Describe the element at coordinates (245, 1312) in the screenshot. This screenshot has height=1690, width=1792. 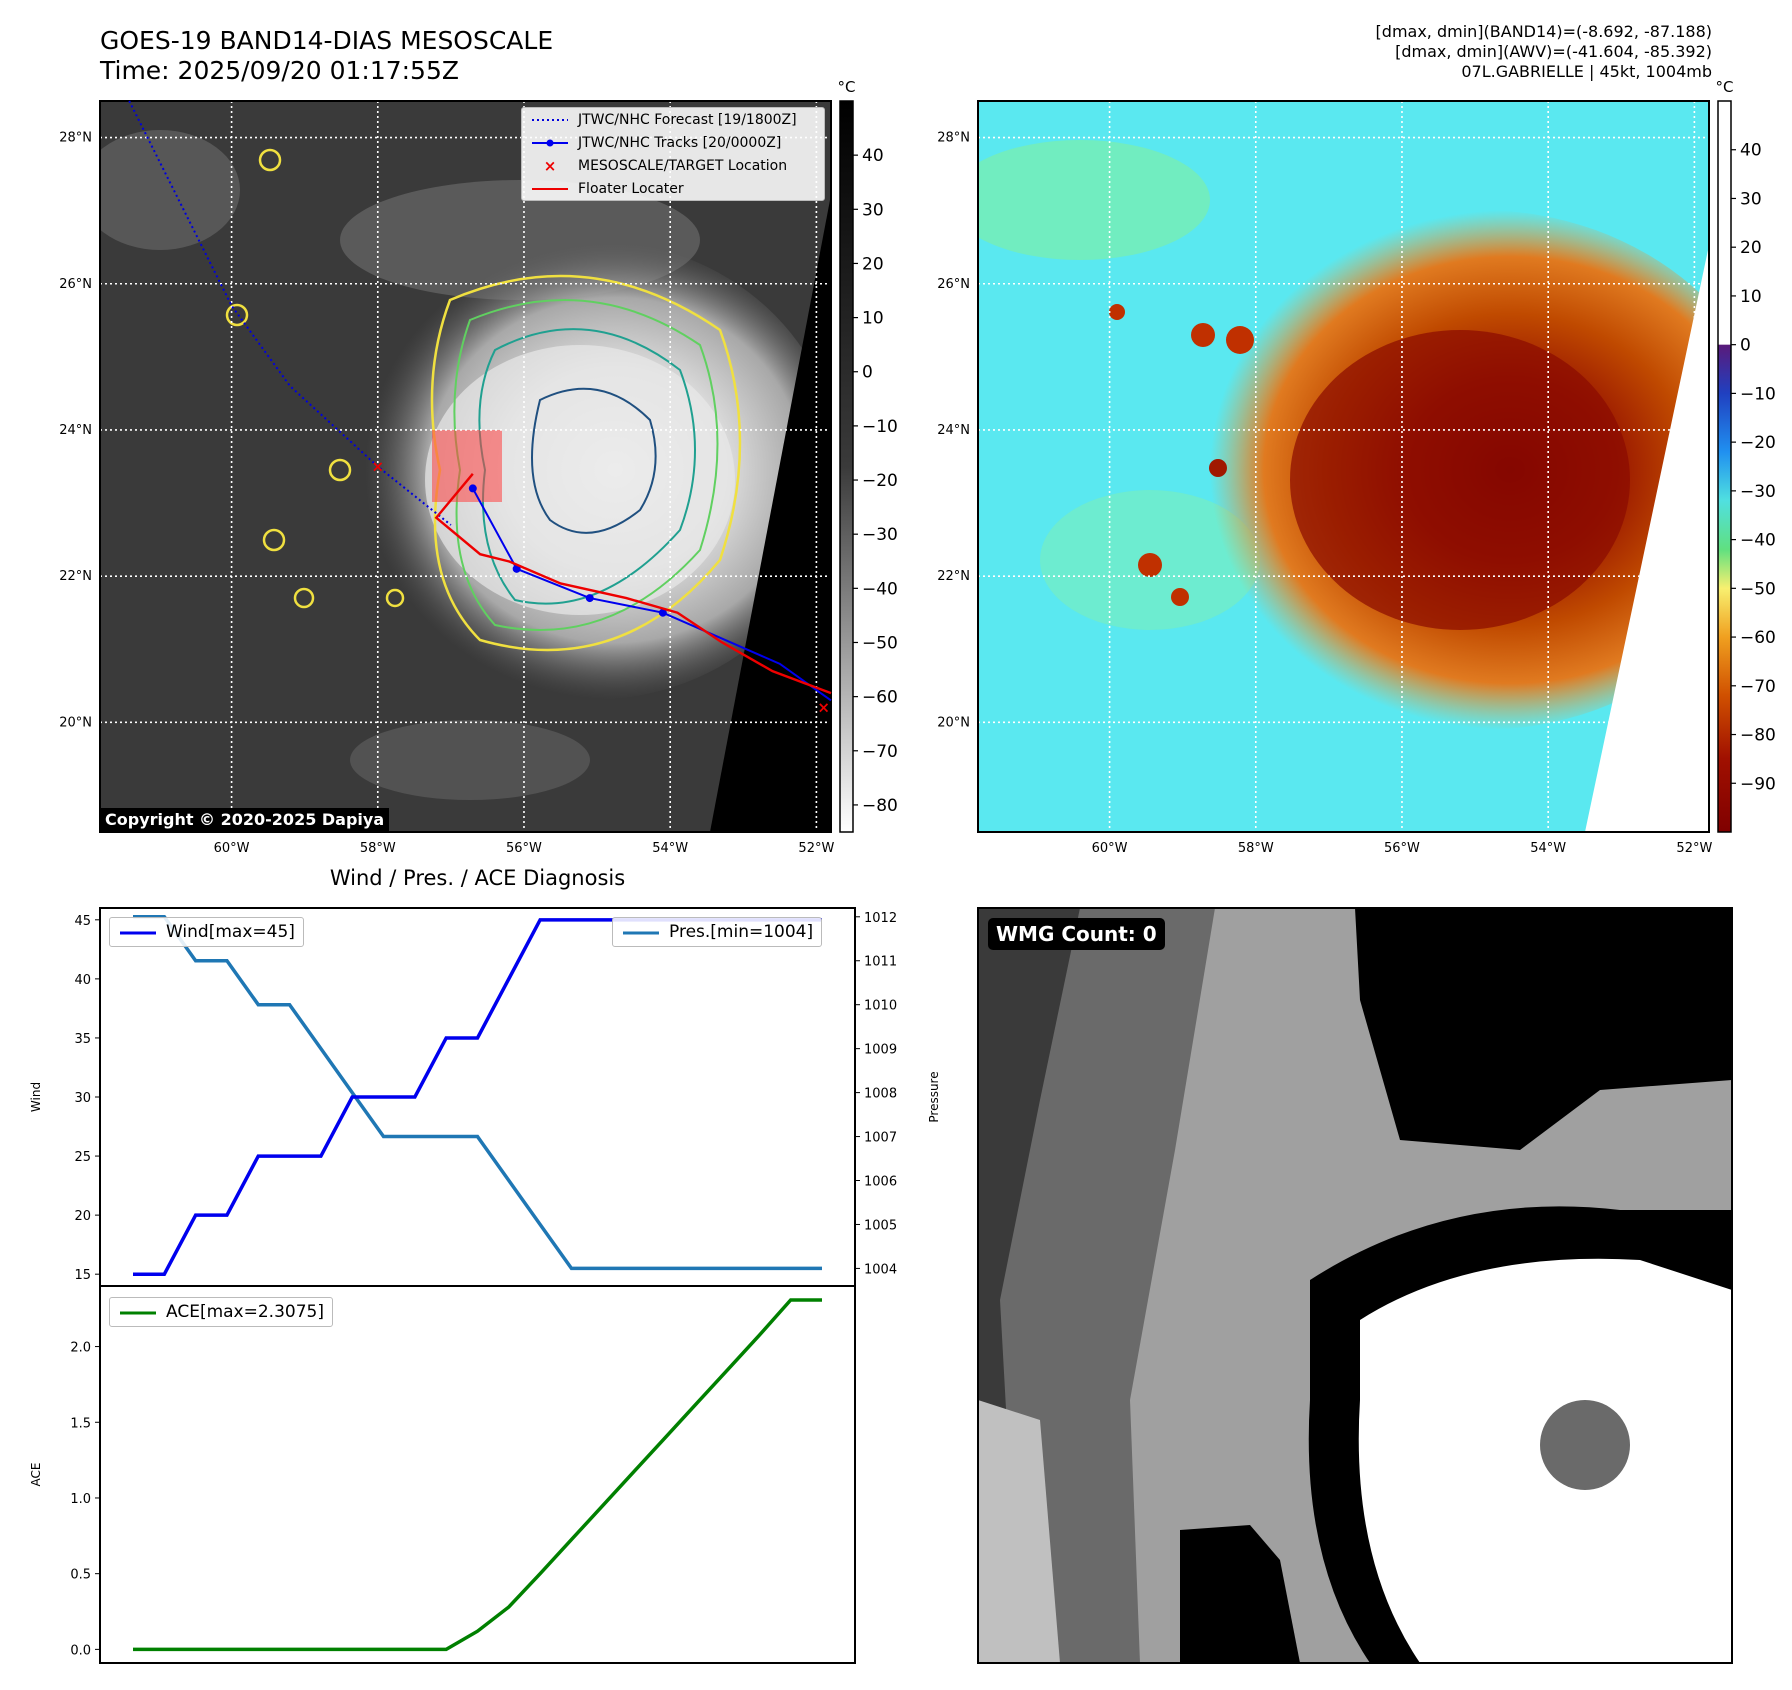
I see `legend-ace-label: ACE[max=2.3075]` at that location.